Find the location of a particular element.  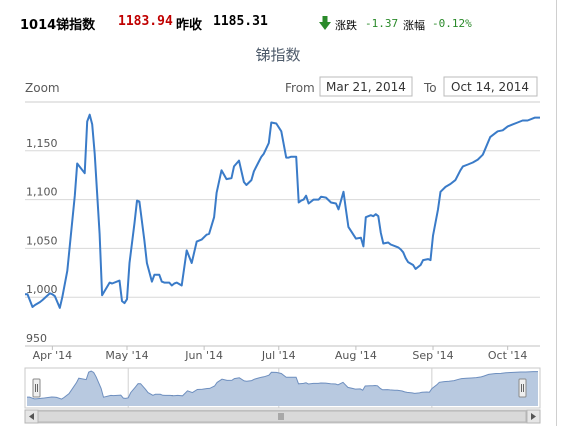

navigator-area is located at coordinates (282, 388).